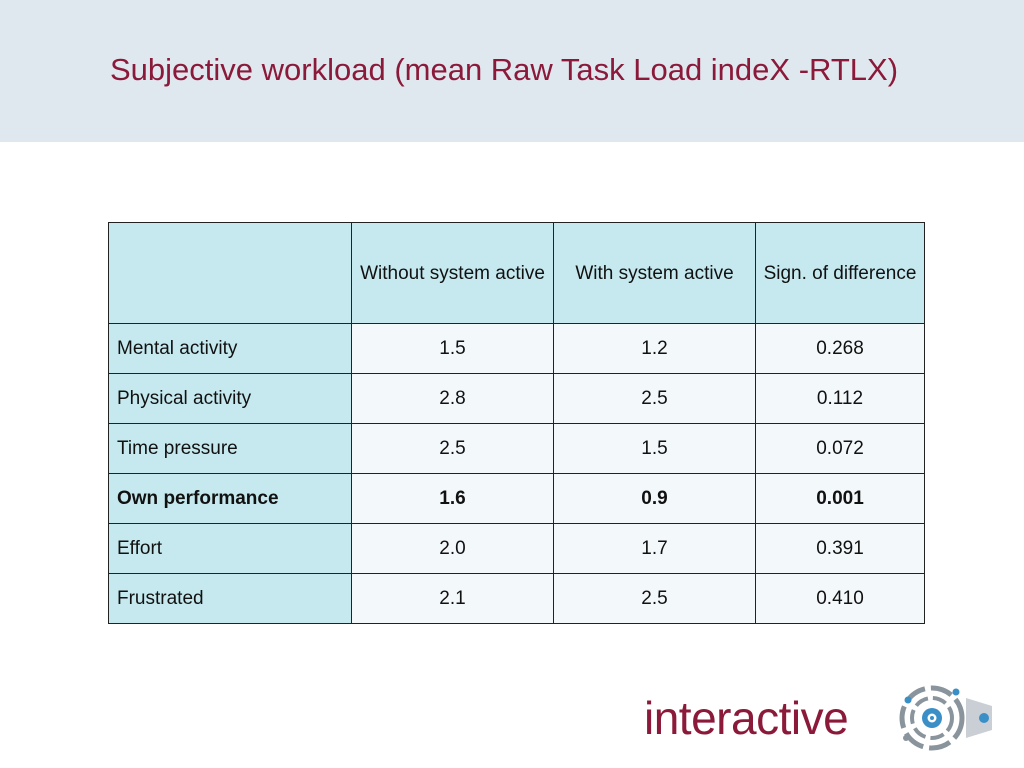 This screenshot has width=1024, height=768. What do you see at coordinates (230, 398) in the screenshot?
I see `row-label-cell: Physical activity` at bounding box center [230, 398].